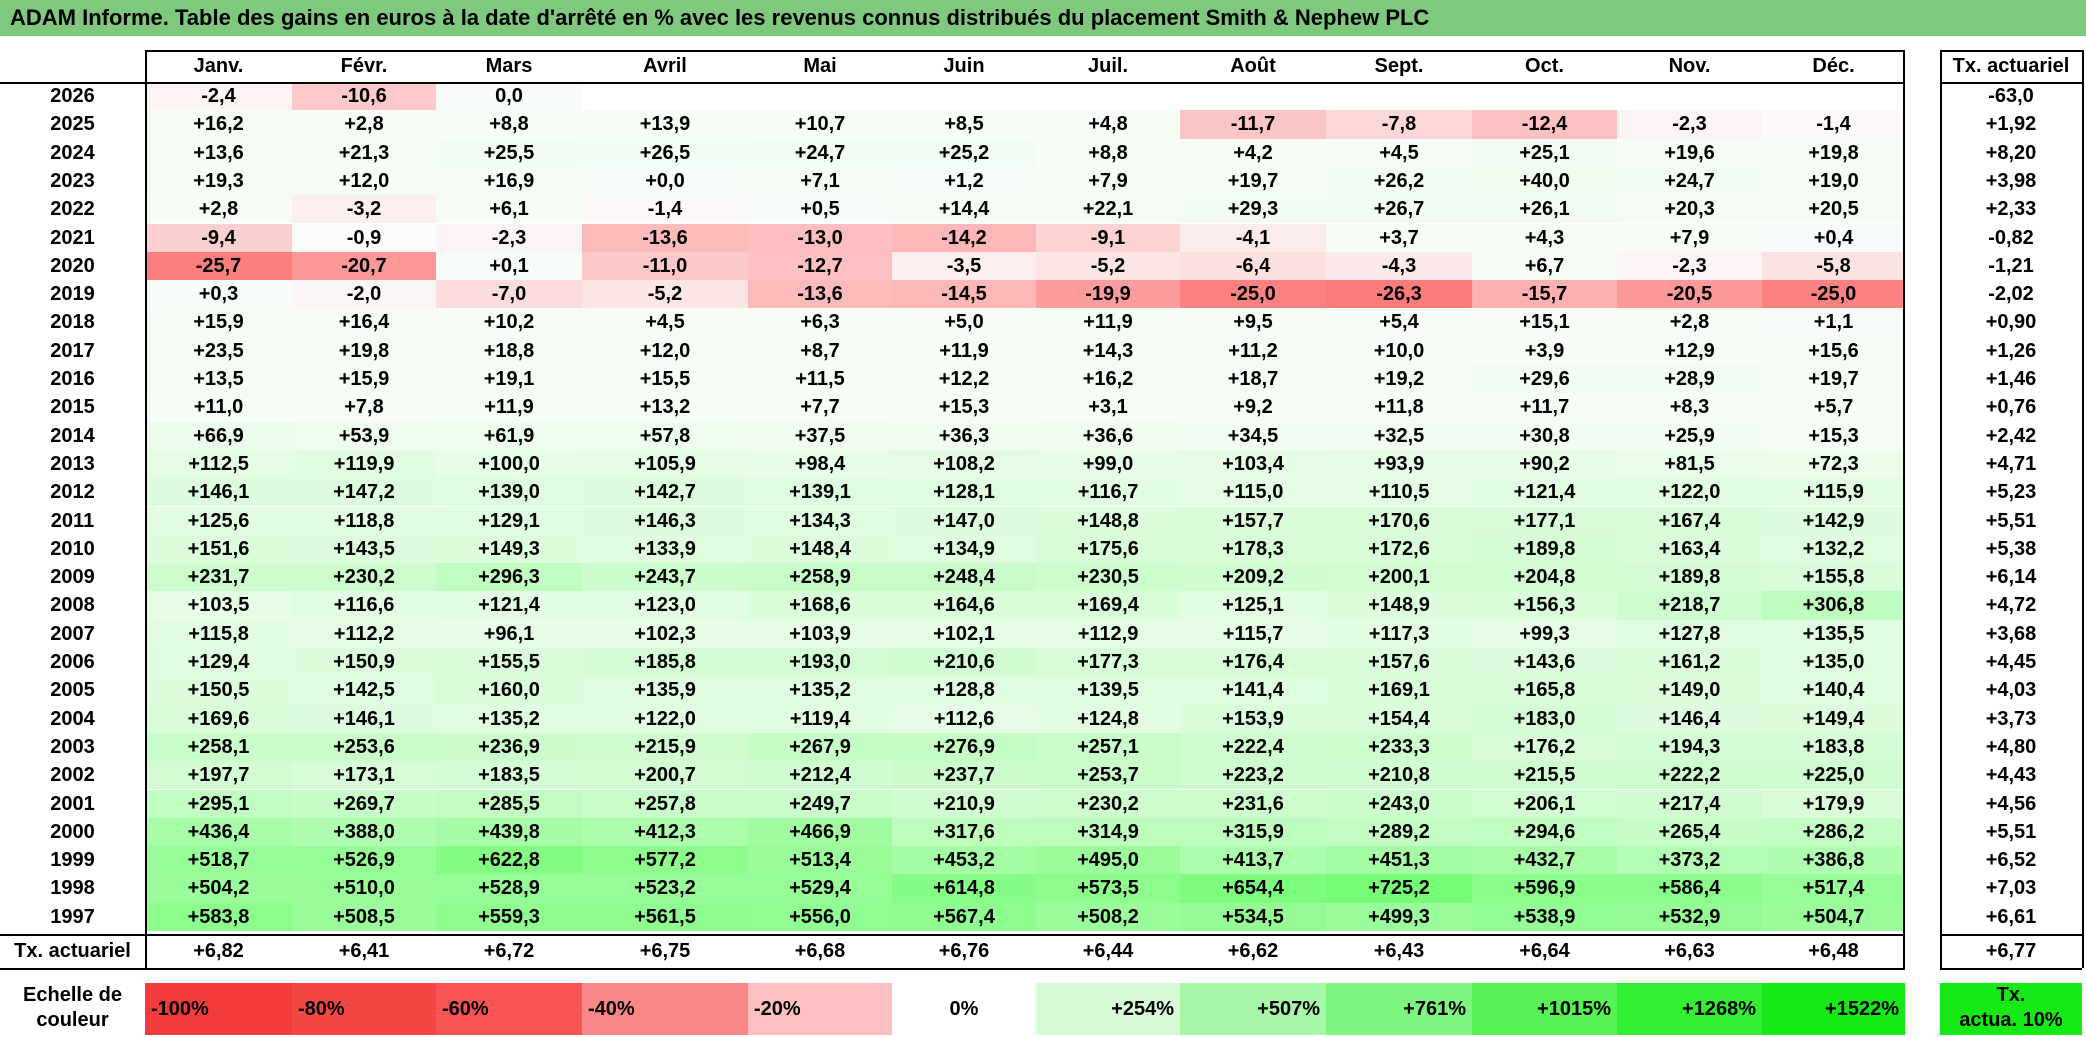 The width and height of the screenshot is (2086, 1037). Describe the element at coordinates (2011, 96) in the screenshot. I see `rate-cell: -63,0` at that location.